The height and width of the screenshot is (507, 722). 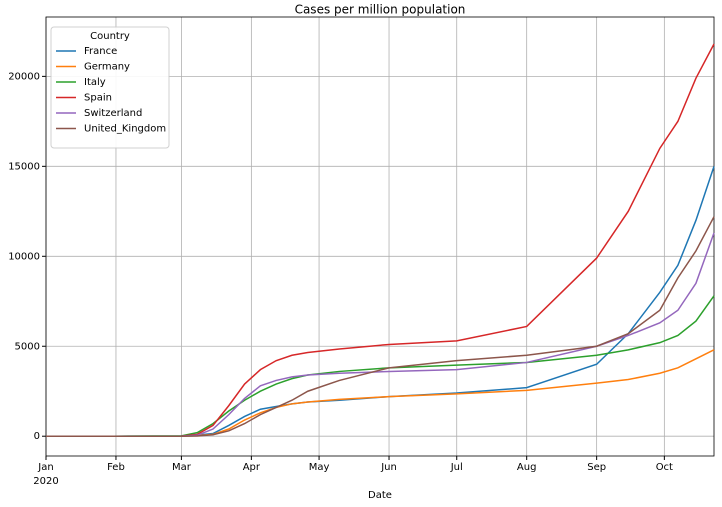 What do you see at coordinates (380, 495) in the screenshot?
I see `x-axis-label: Date` at bounding box center [380, 495].